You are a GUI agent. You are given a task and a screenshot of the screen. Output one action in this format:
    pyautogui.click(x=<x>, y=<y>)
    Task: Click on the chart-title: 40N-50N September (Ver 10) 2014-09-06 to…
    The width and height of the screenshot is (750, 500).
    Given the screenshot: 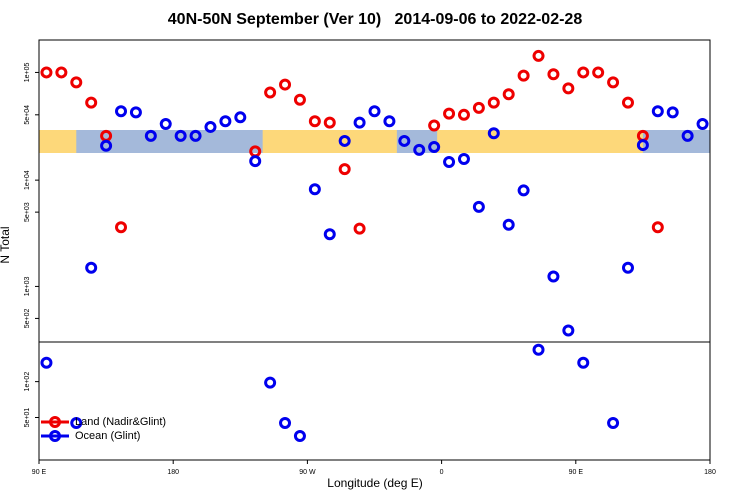 What is the action you would take?
    pyautogui.click(x=375, y=19)
    